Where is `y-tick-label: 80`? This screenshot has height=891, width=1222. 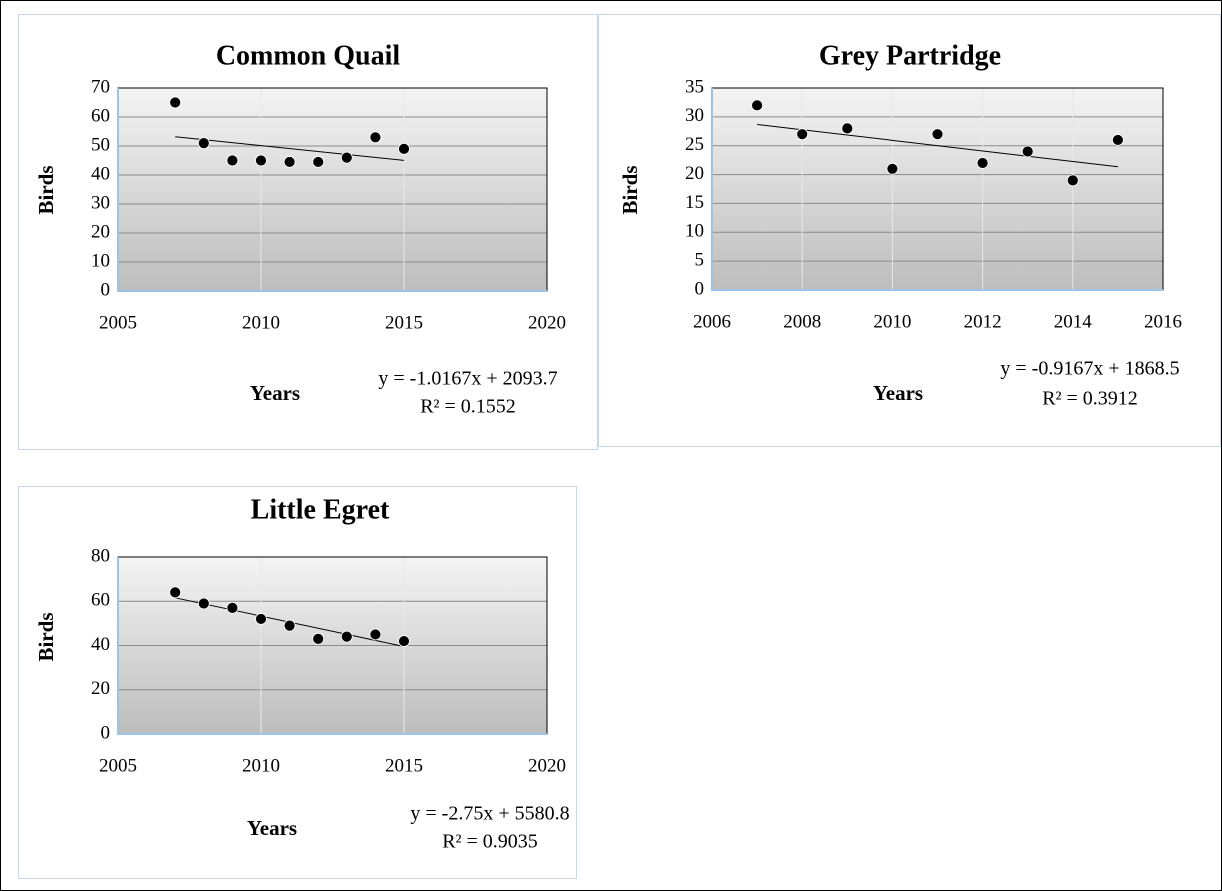 y-tick-label: 80 is located at coordinates (100, 555).